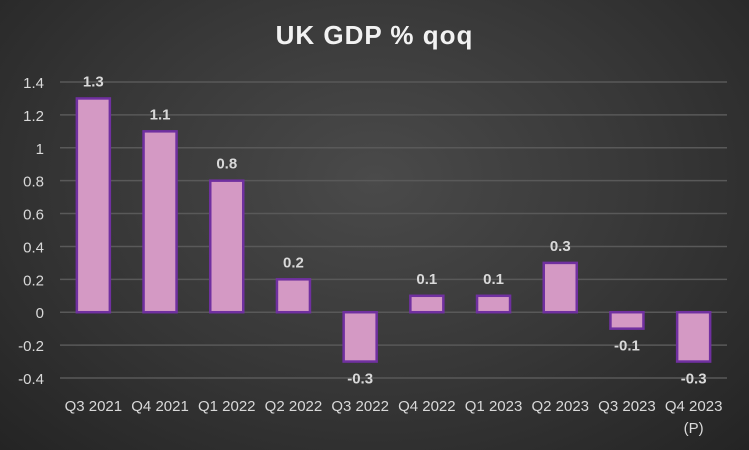 This screenshot has height=450, width=749. What do you see at coordinates (427, 406) in the screenshot?
I see `x-tick-label: Q4 2022` at bounding box center [427, 406].